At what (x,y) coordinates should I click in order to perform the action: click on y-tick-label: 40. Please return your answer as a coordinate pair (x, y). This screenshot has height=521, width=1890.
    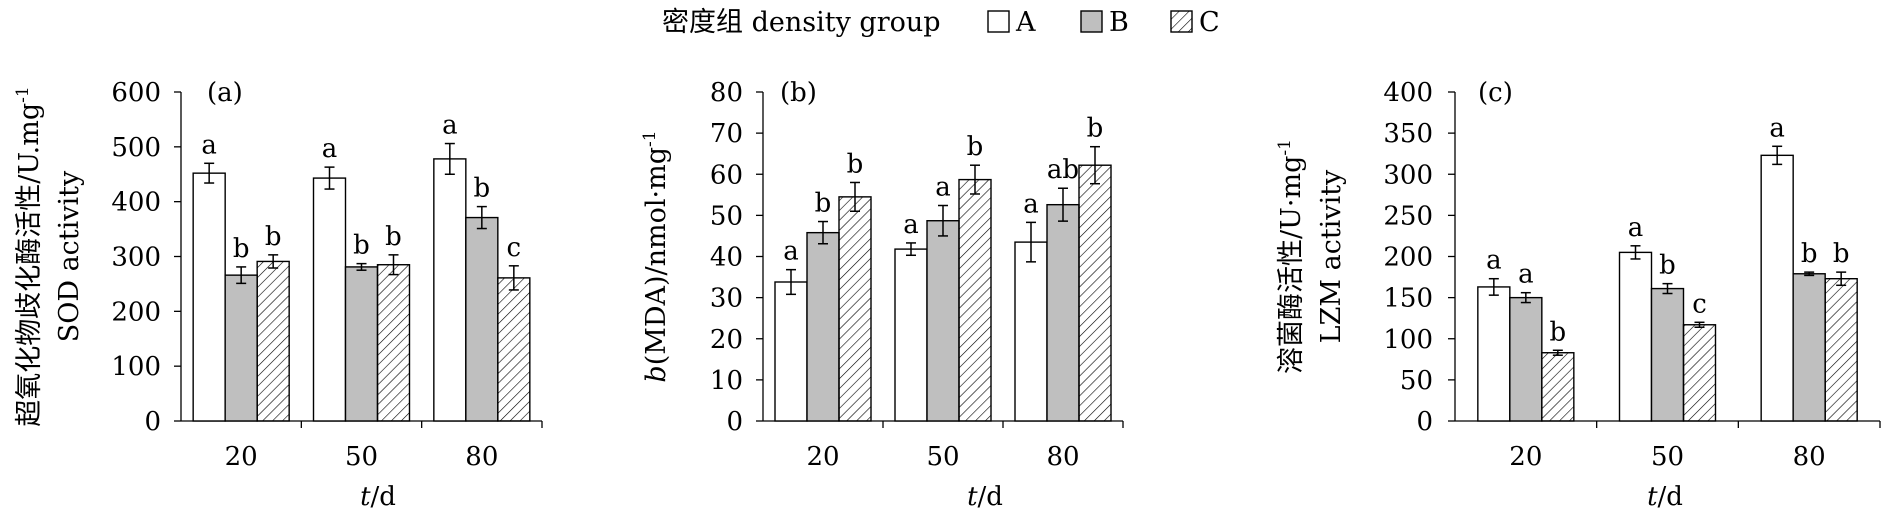
    Looking at the image, I should click on (726, 258).